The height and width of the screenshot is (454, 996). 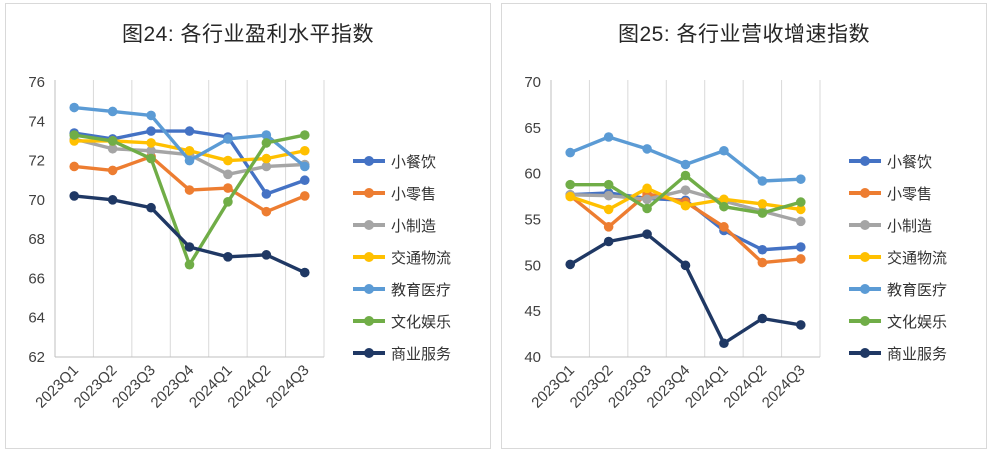 I want to click on y-tick-label: 66, so click(x=36, y=278).